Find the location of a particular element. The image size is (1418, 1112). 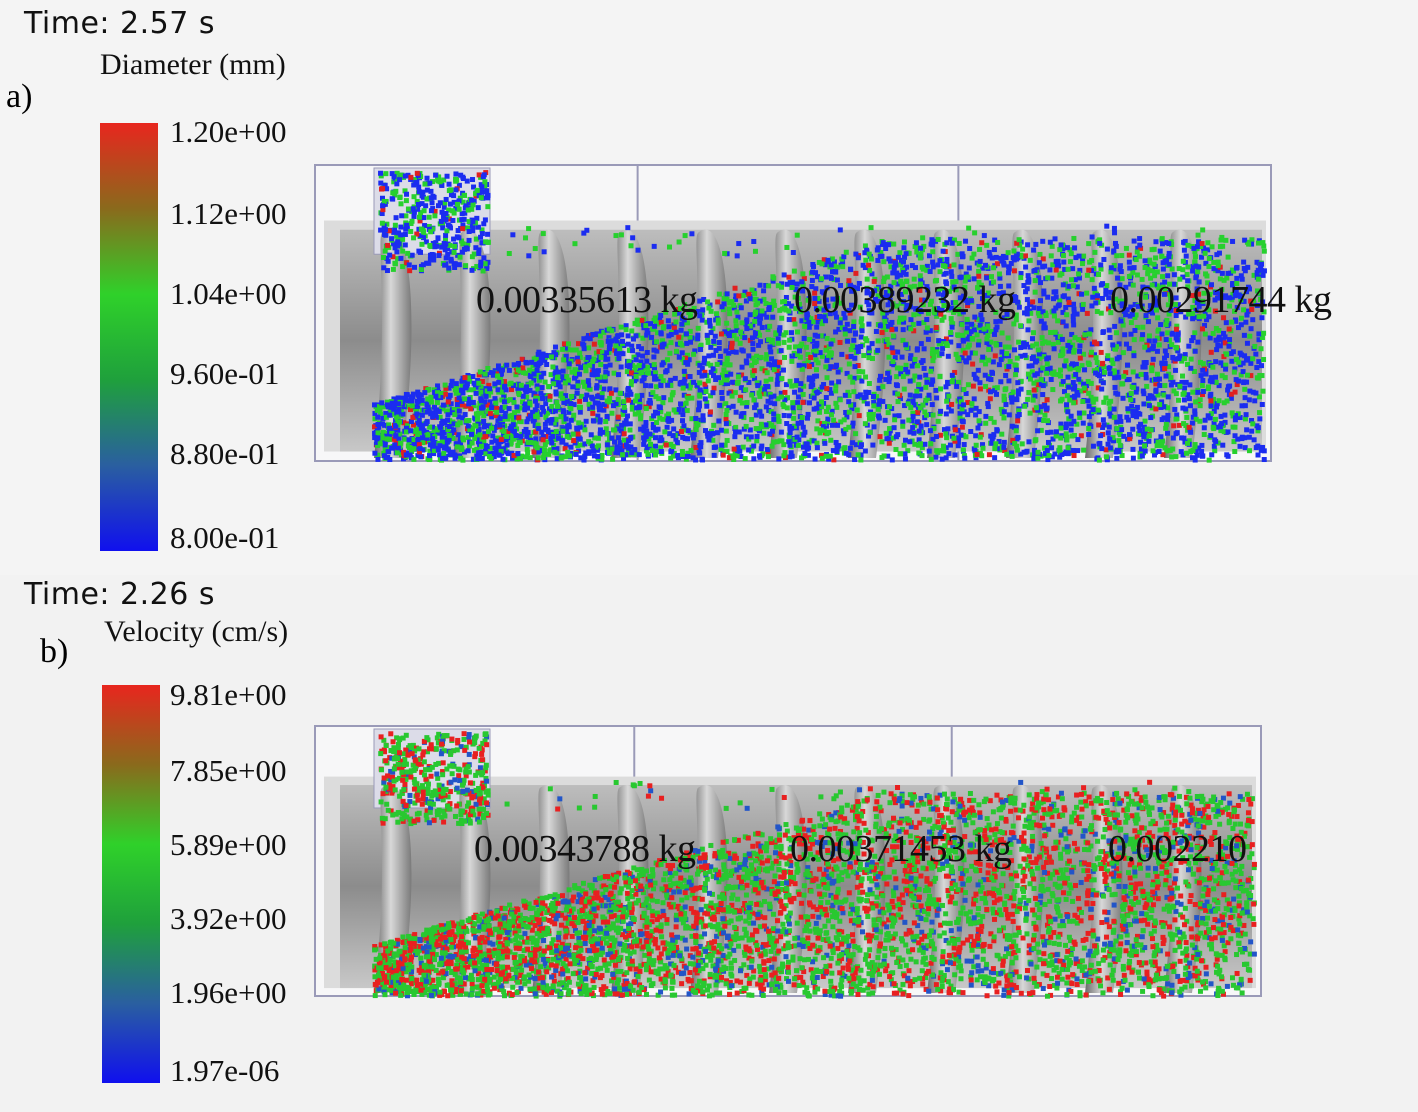

panel-label: b) is located at coordinates (54, 651).